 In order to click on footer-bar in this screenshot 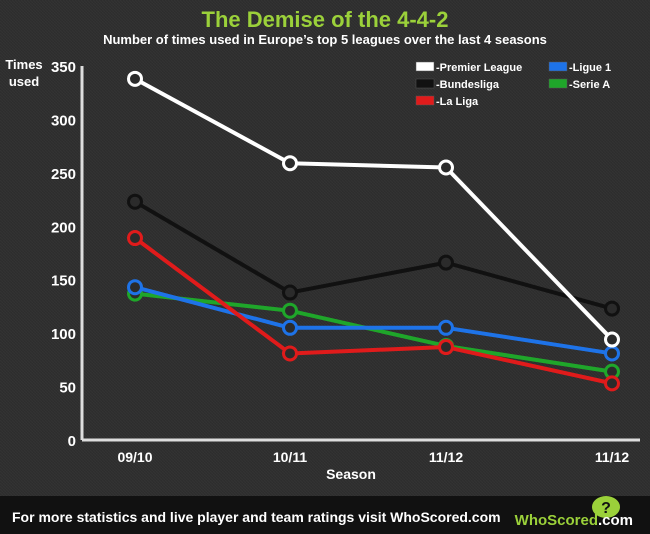, I will do `click(325, 515)`.